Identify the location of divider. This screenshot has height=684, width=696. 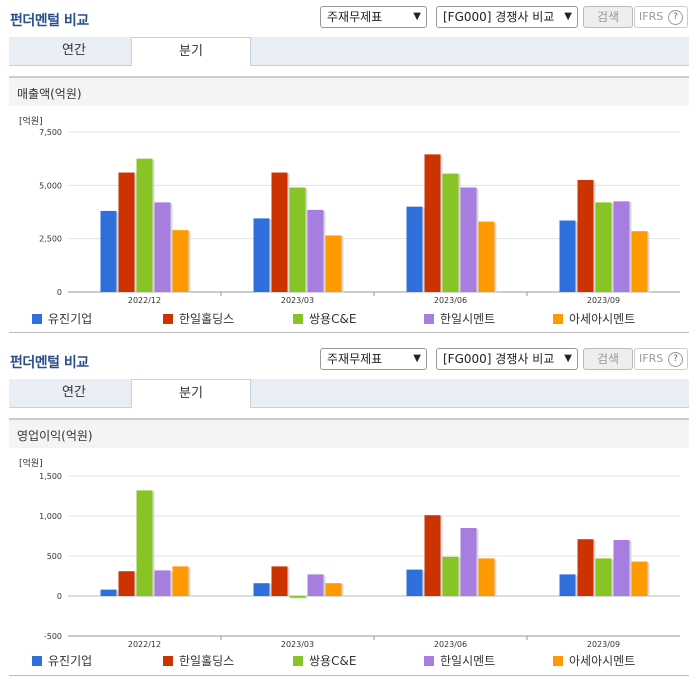
(349, 332).